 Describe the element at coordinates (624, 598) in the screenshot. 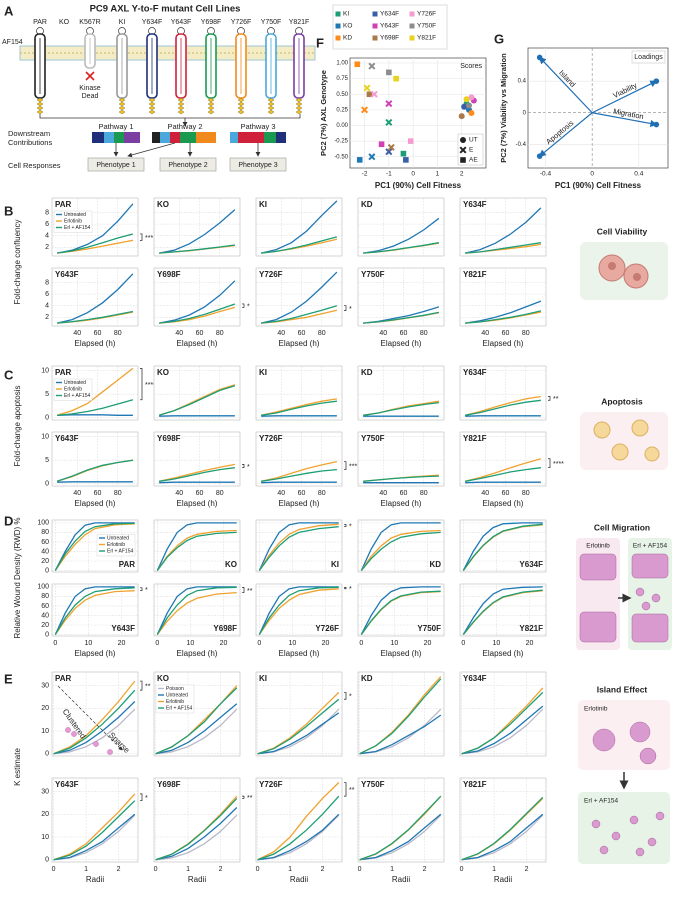

I see `migration-cells` at that location.